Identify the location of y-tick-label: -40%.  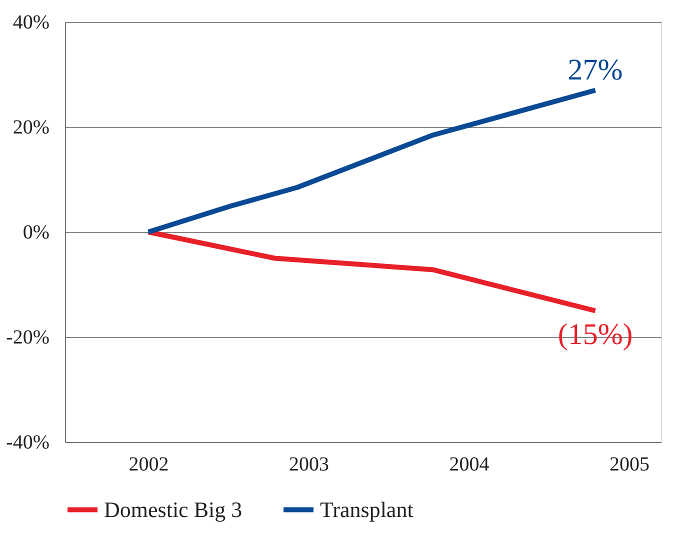
(28, 443).